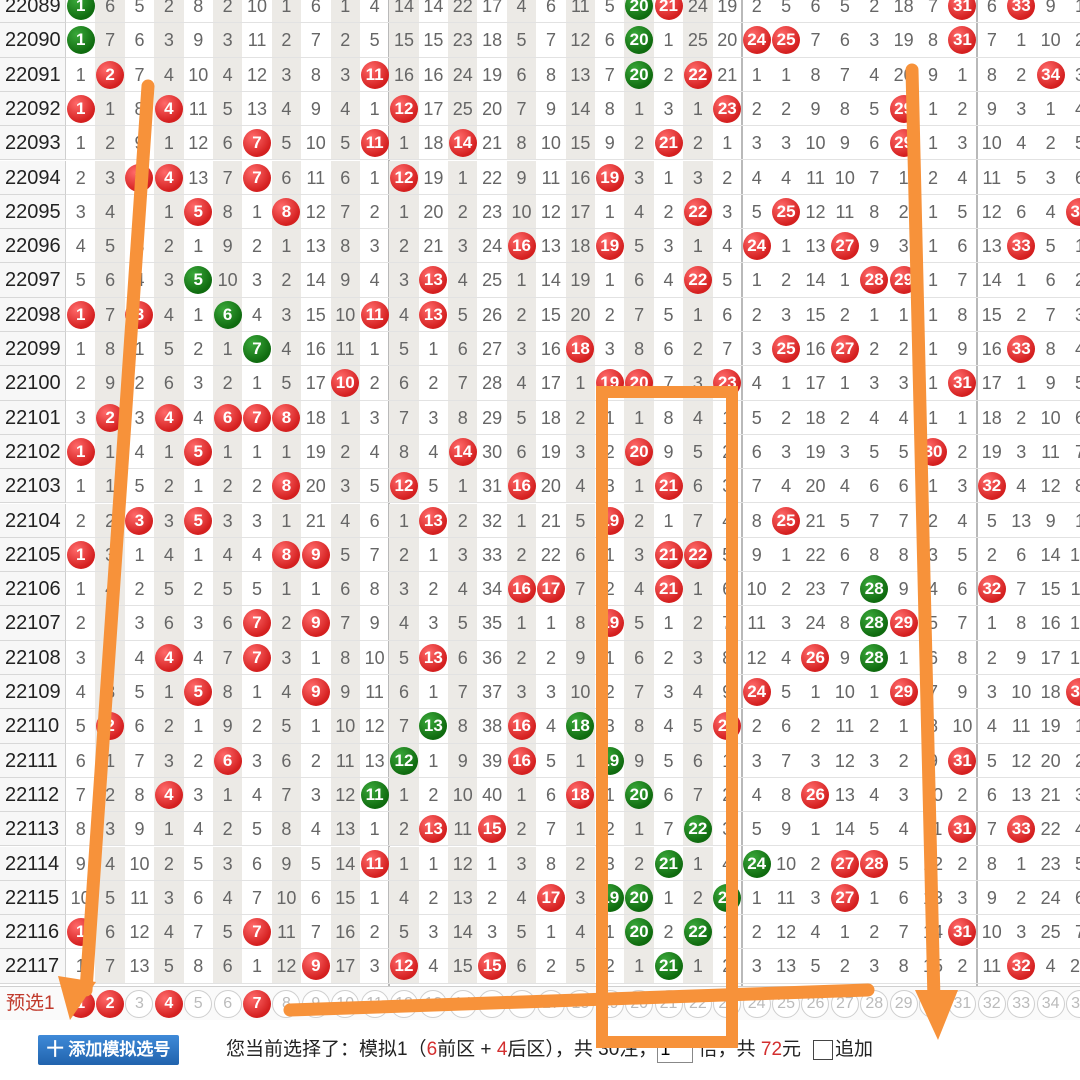  What do you see at coordinates (844, 1004) in the screenshot?
I see `preselect-ball: 27` at bounding box center [844, 1004].